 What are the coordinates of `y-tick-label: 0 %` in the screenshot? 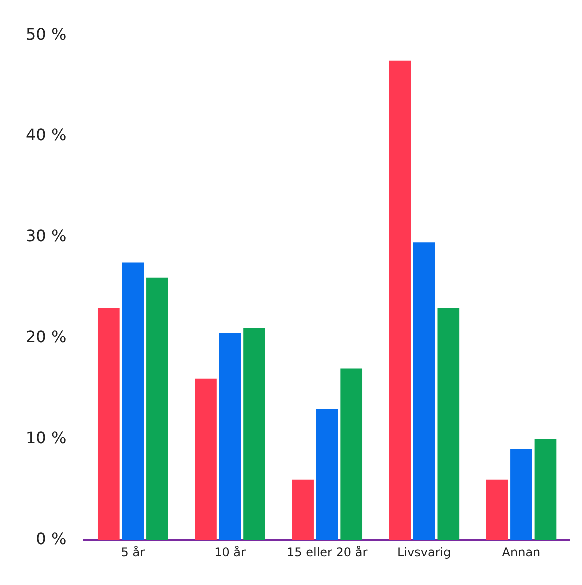 It's located at (51, 539).